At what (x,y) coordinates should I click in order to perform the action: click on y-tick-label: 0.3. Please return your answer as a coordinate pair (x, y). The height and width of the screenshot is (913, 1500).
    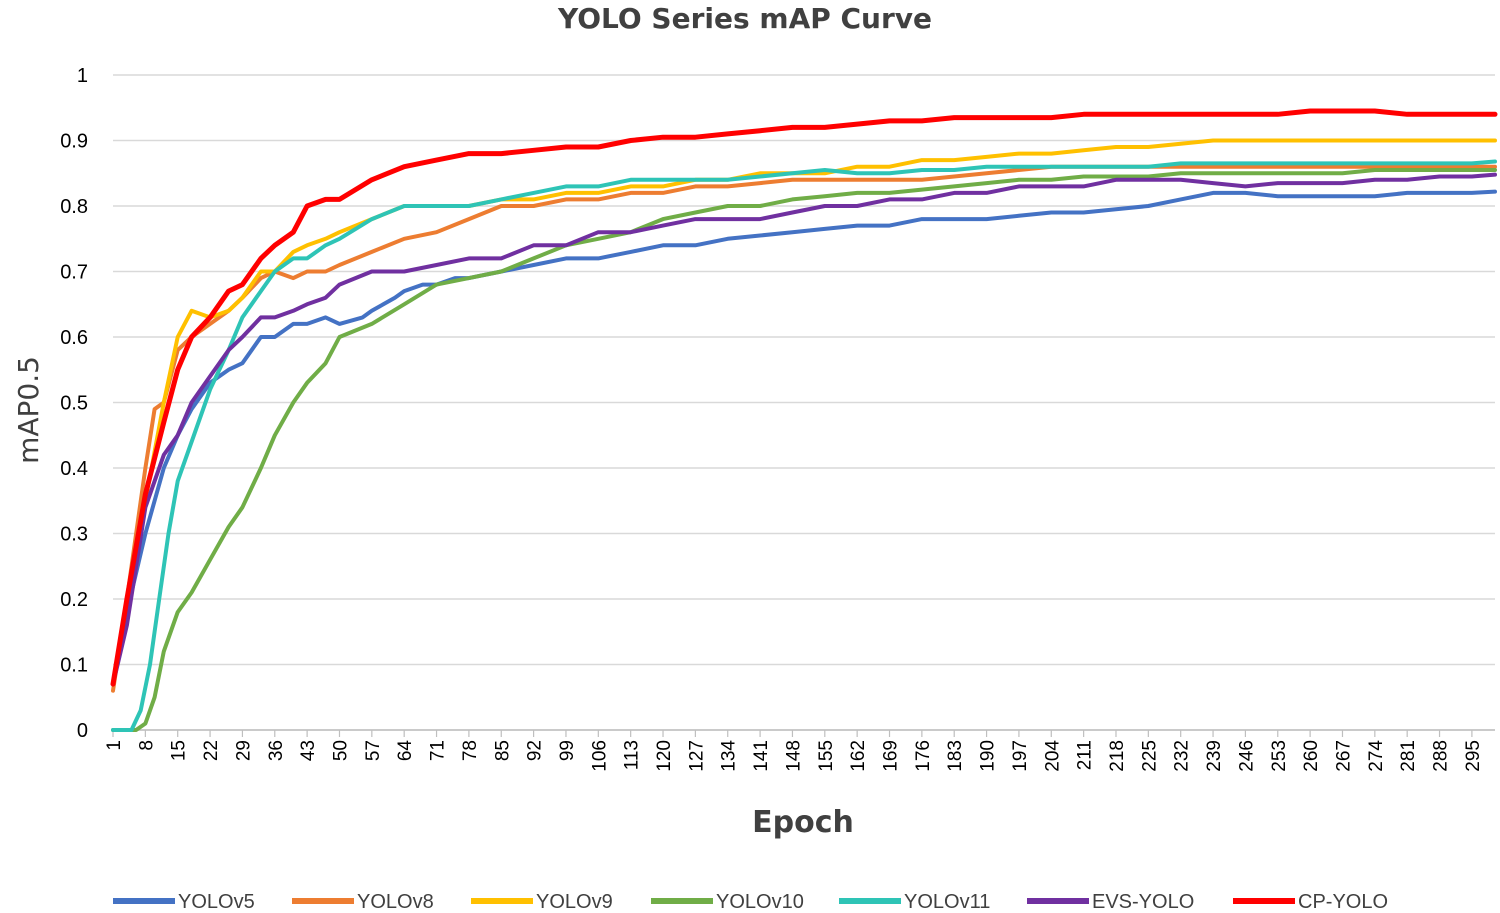
    Looking at the image, I should click on (74, 535).